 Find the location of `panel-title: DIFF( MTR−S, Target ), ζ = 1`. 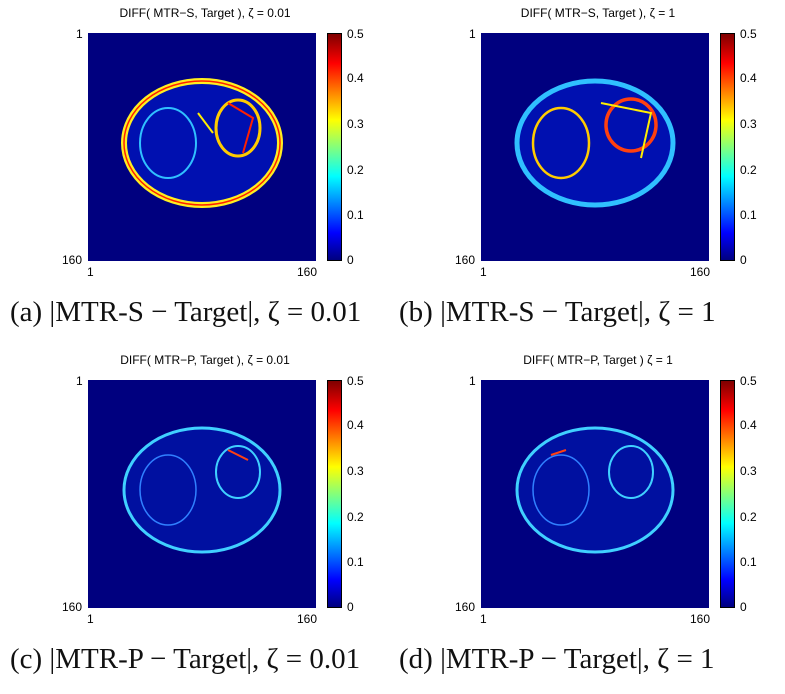

panel-title: DIFF( MTR−S, Target ), ζ = 1 is located at coordinates (598, 13).